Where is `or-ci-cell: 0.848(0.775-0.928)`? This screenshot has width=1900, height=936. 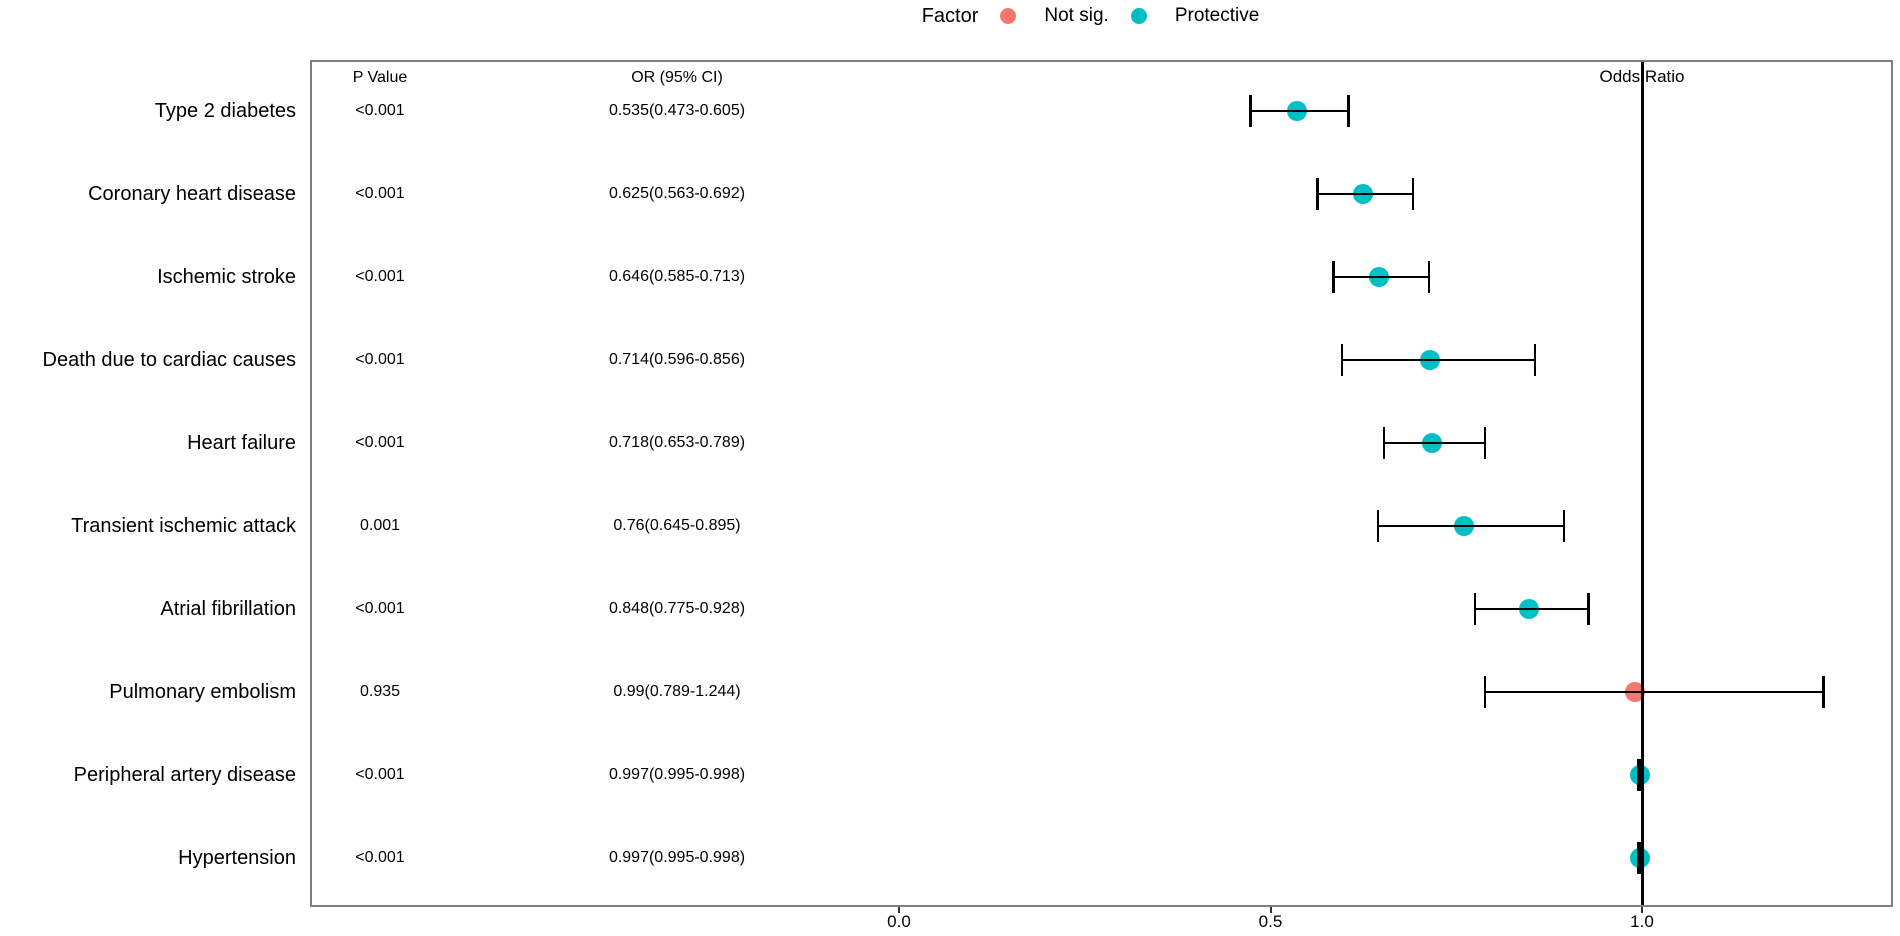
or-ci-cell: 0.848(0.775-0.928) is located at coordinates (677, 608).